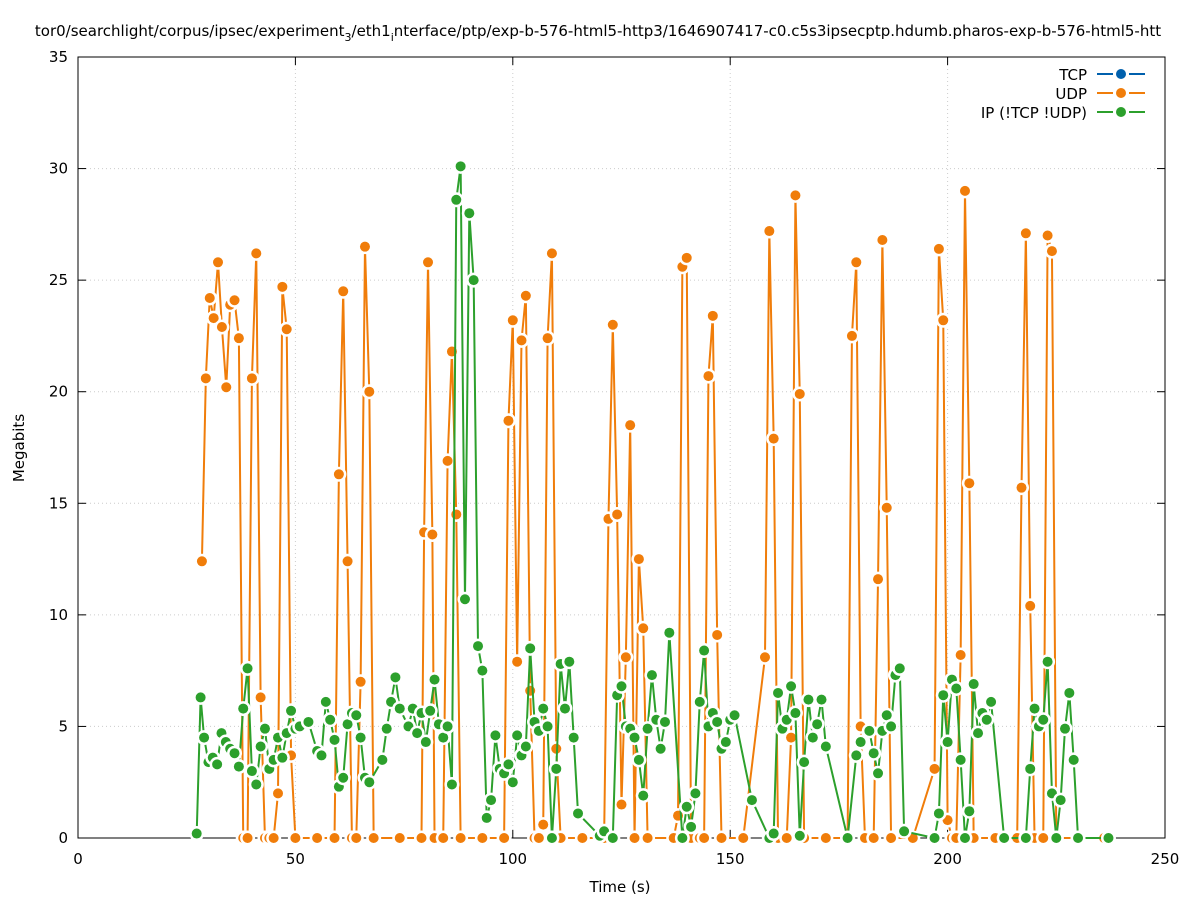 The width and height of the screenshot is (1197, 900). I want to click on x-axis-label: Time (s), so click(620, 887).